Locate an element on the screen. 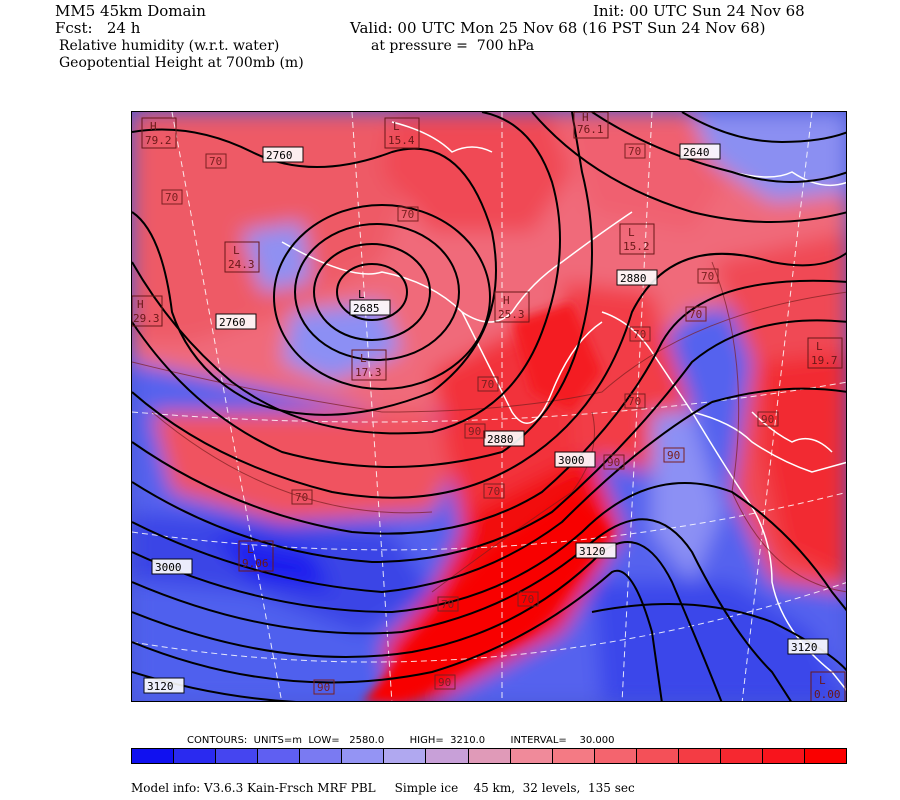  svg-text: 19.7 is located at coordinates (824, 360).